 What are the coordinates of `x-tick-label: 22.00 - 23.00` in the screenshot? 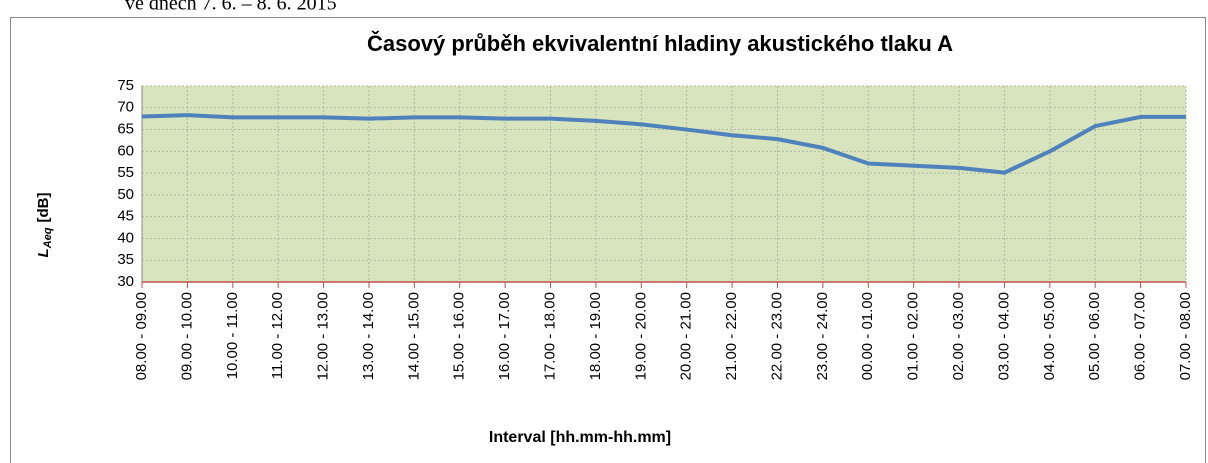 It's located at (776, 336).